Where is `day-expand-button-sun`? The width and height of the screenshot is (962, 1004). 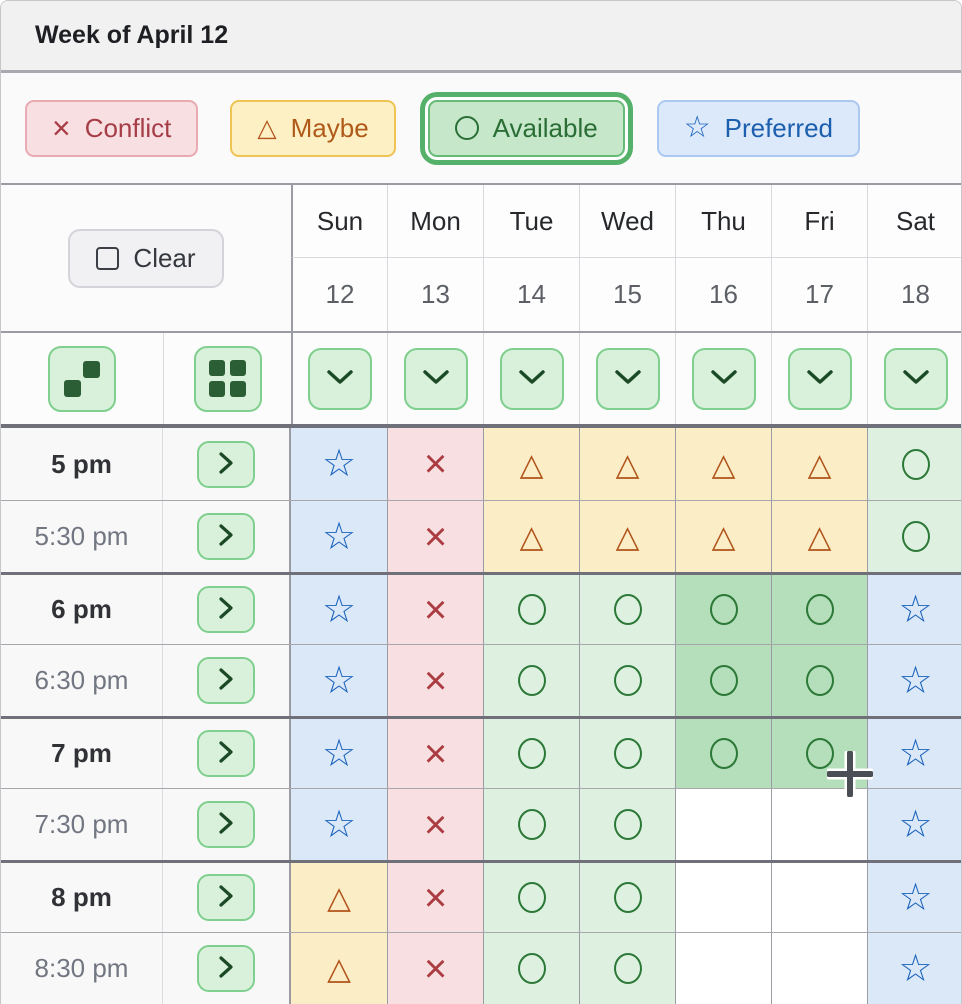
day-expand-button-sun is located at coordinates (340, 378).